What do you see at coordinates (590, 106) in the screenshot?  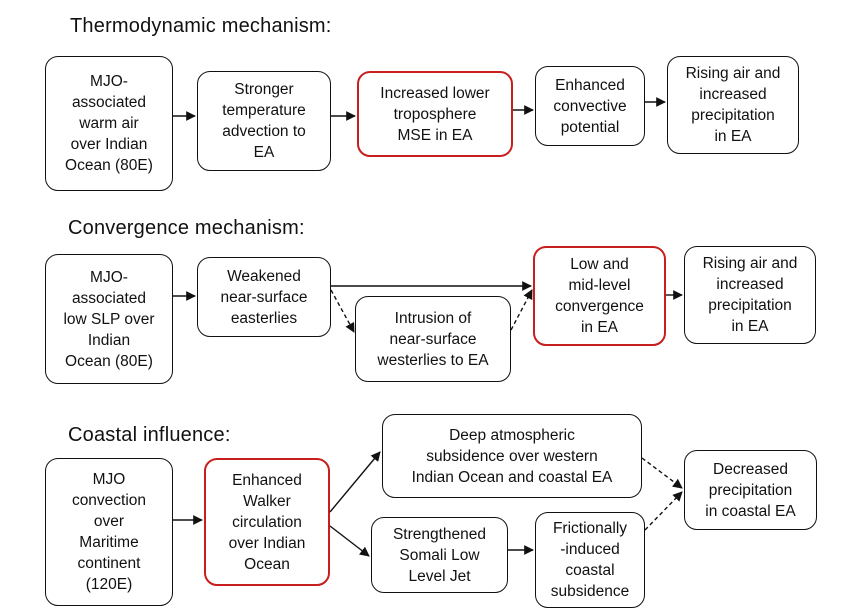 I see `thermo-box-convective-potential: Enhanced convective potential` at bounding box center [590, 106].